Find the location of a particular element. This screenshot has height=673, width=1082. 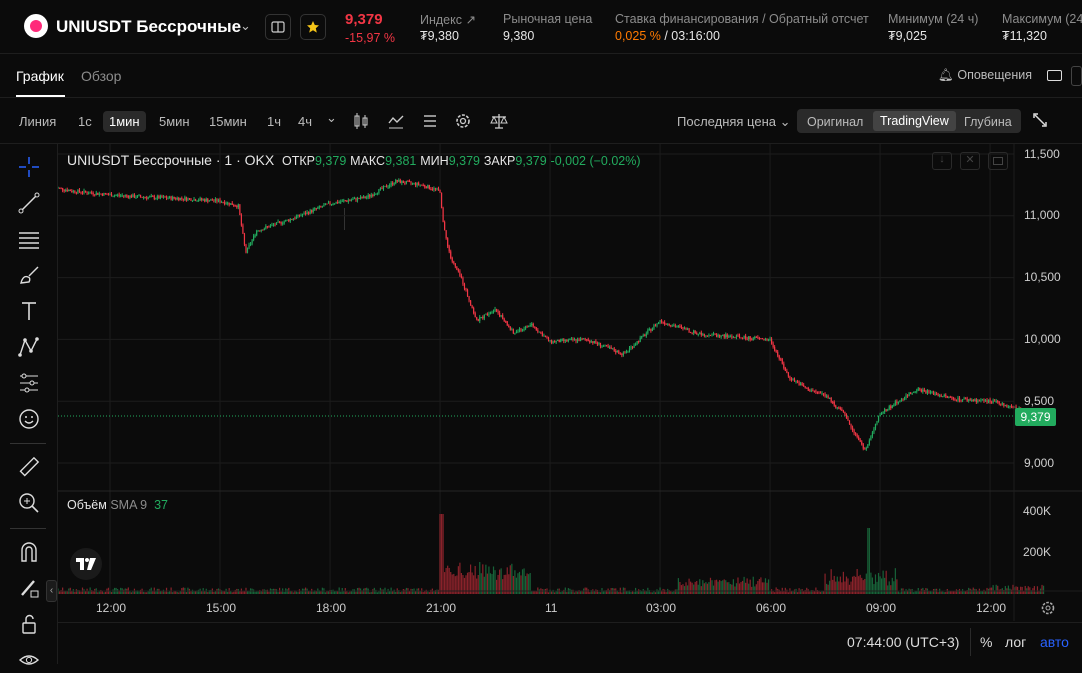

fullscreen-icon is located at coordinates (1040, 120).